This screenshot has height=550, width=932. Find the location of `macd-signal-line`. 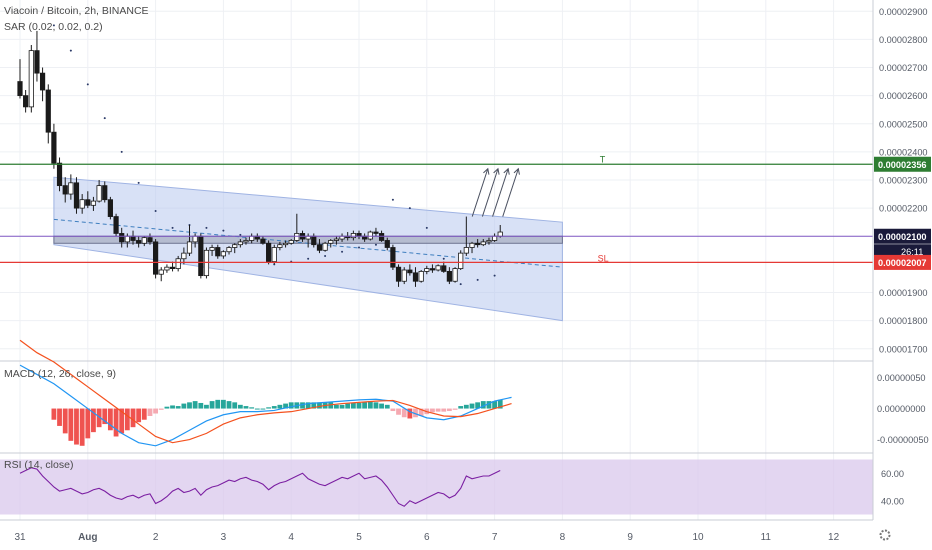

macd-signal-line is located at coordinates (265, 391).